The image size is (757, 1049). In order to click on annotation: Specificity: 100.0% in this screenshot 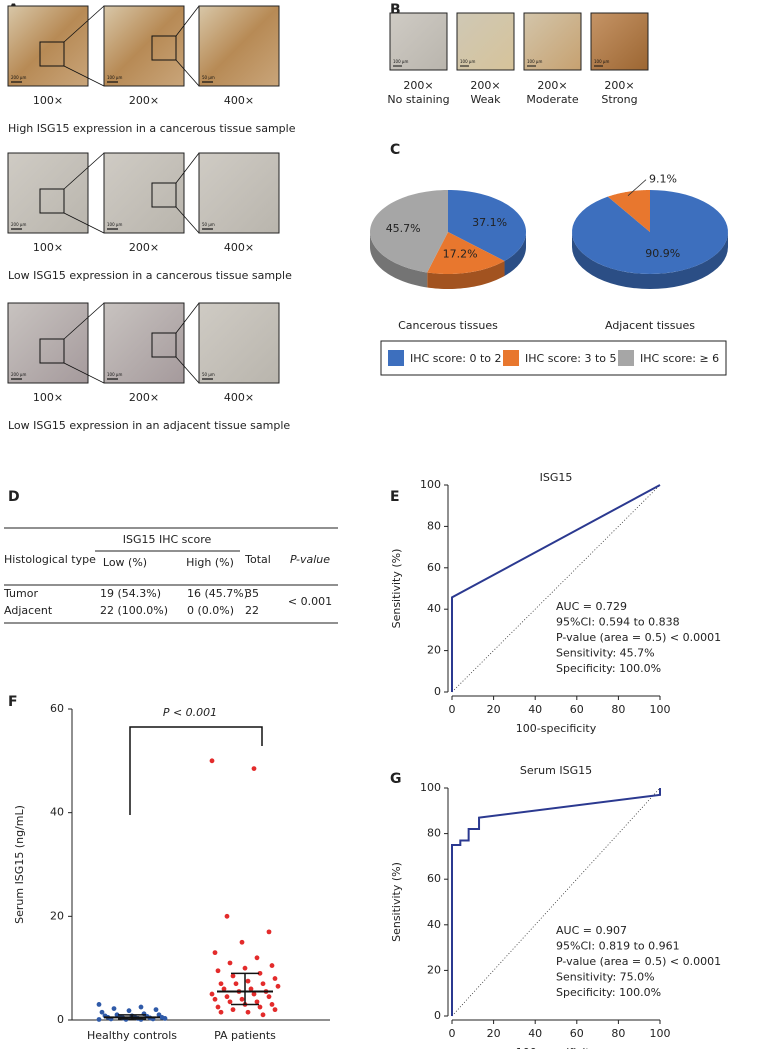, I will do `click(608, 668)`.